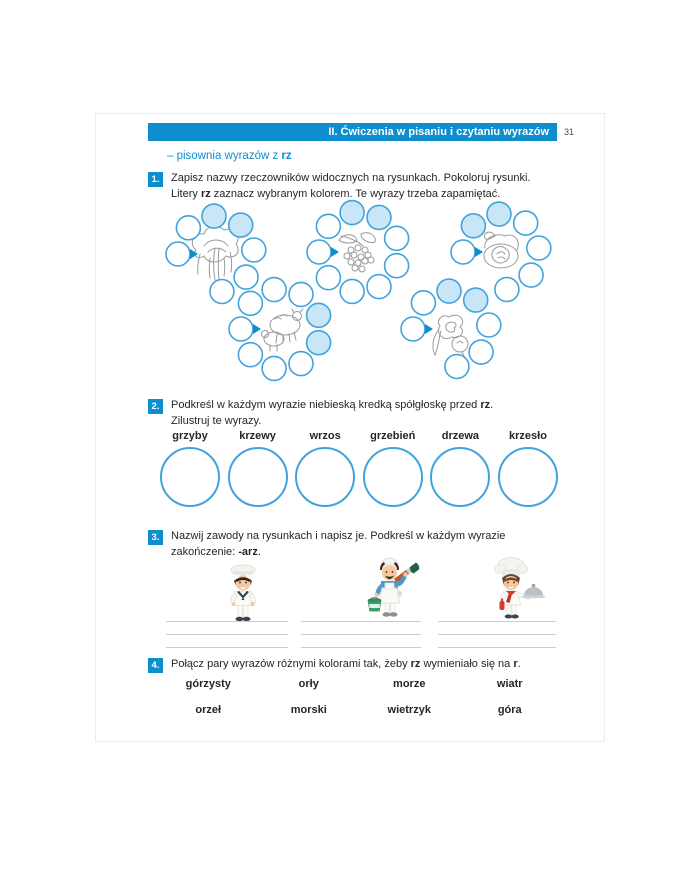 This screenshot has width=700, height=869. I want to click on exercise-2-number: 2., so click(155, 406).